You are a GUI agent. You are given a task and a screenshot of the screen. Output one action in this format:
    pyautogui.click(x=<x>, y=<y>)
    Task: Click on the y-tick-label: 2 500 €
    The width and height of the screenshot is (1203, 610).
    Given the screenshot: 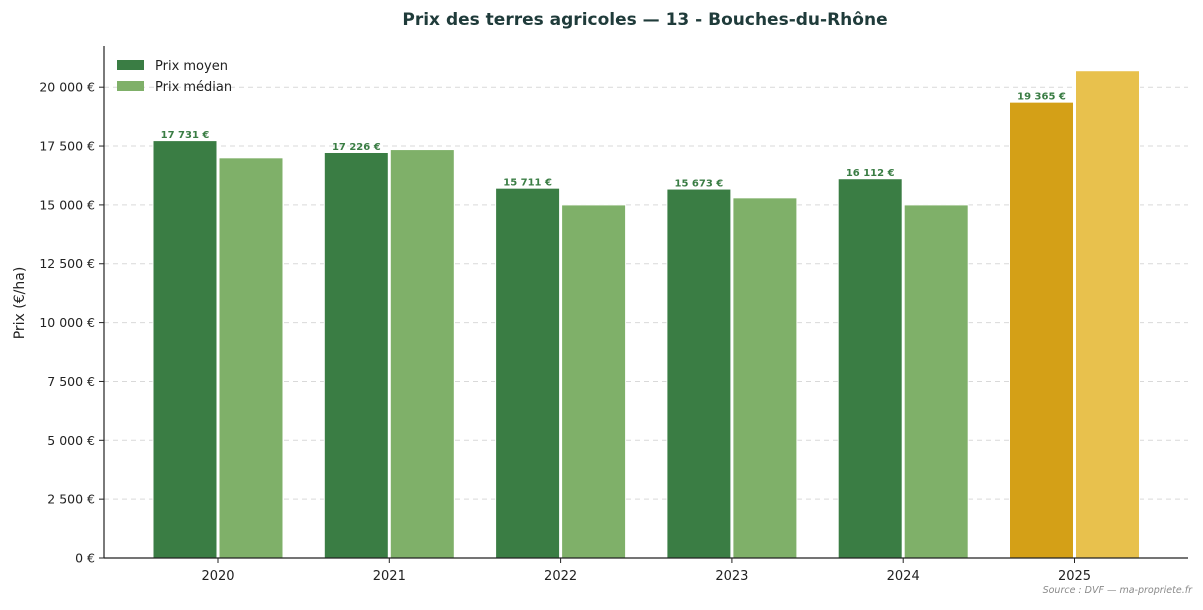 What is the action you would take?
    pyautogui.click(x=71, y=499)
    